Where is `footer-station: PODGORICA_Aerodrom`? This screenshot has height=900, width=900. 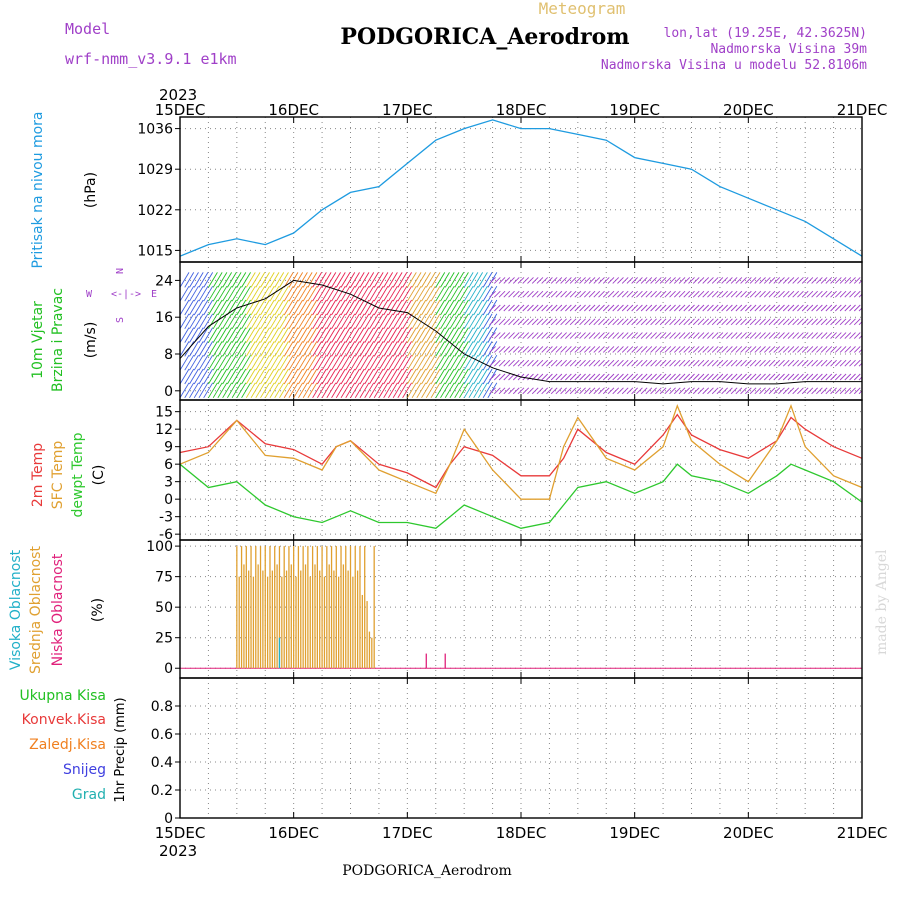 footer-station: PODGORICA_Aerodrom is located at coordinates (427, 871).